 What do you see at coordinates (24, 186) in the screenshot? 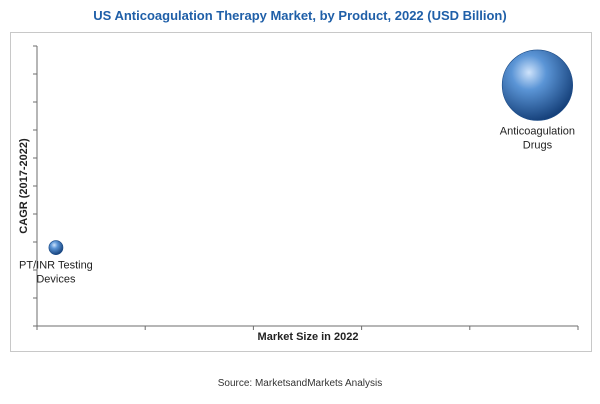
I see `y-axis-label: CAGR (2017-2022)` at bounding box center [24, 186].